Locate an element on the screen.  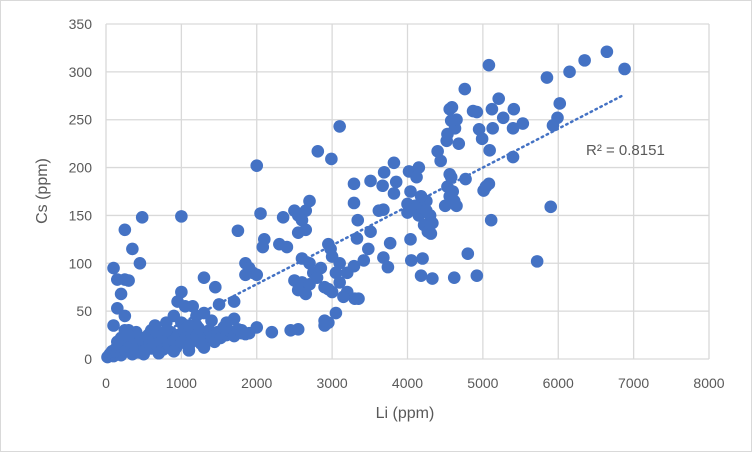
x-axis-title: Li (ppm) is located at coordinates (405, 413).